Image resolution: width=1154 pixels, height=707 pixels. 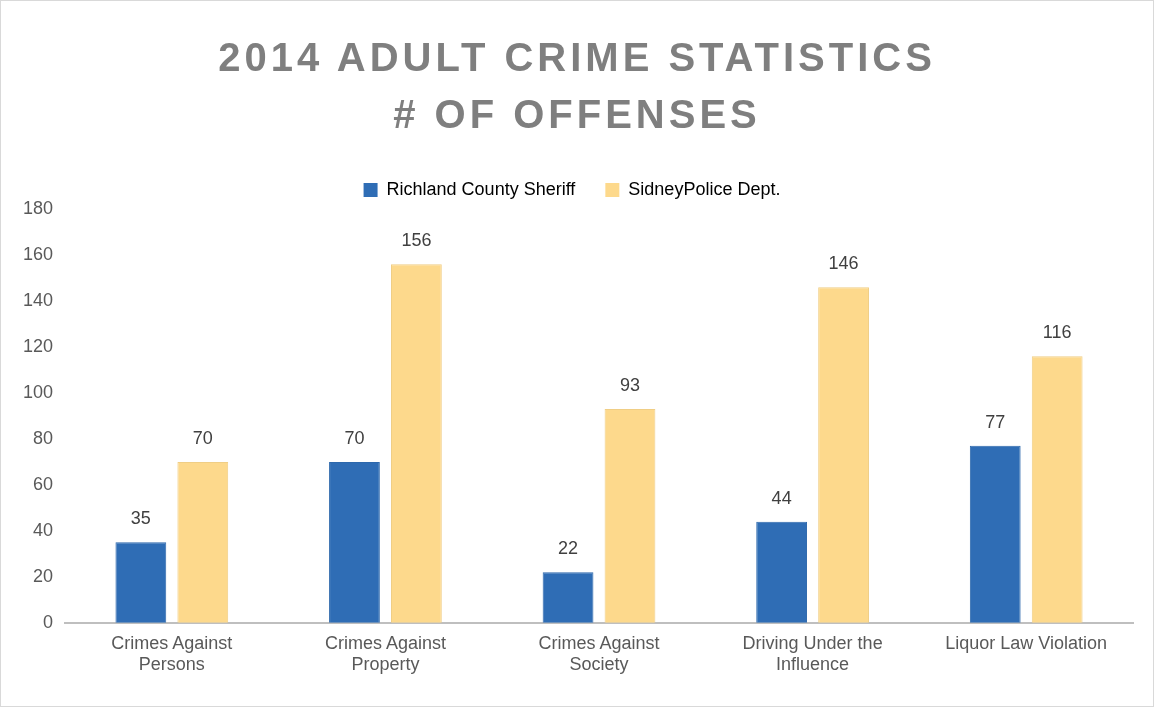 What do you see at coordinates (38, 391) in the screenshot?
I see `y-tick-label: 100` at bounding box center [38, 391].